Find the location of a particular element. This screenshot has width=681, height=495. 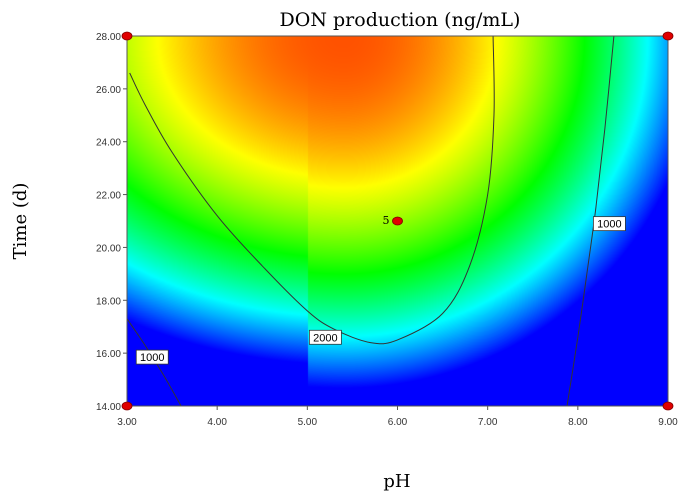

x-axis-title: pH is located at coordinates (396, 481).